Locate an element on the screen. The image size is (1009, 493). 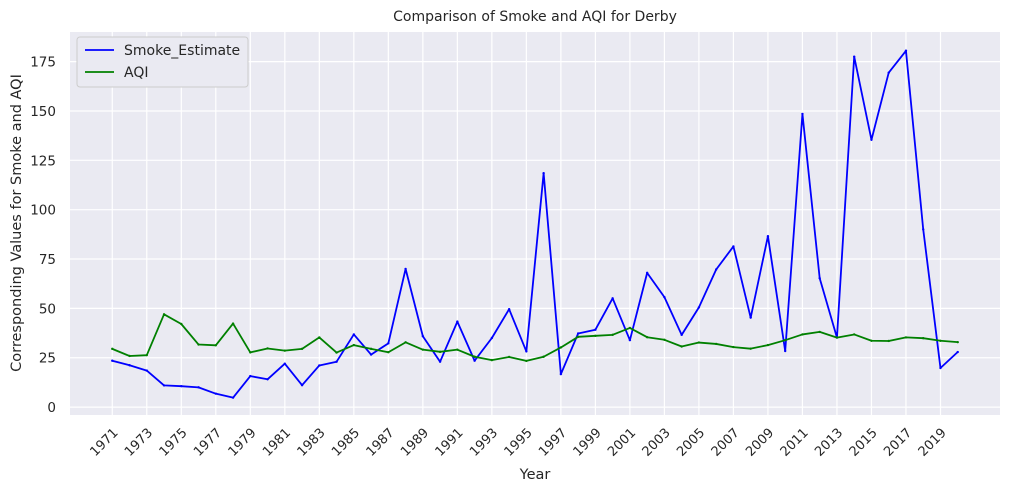
x-axis-label: Year is located at coordinates (535, 475).